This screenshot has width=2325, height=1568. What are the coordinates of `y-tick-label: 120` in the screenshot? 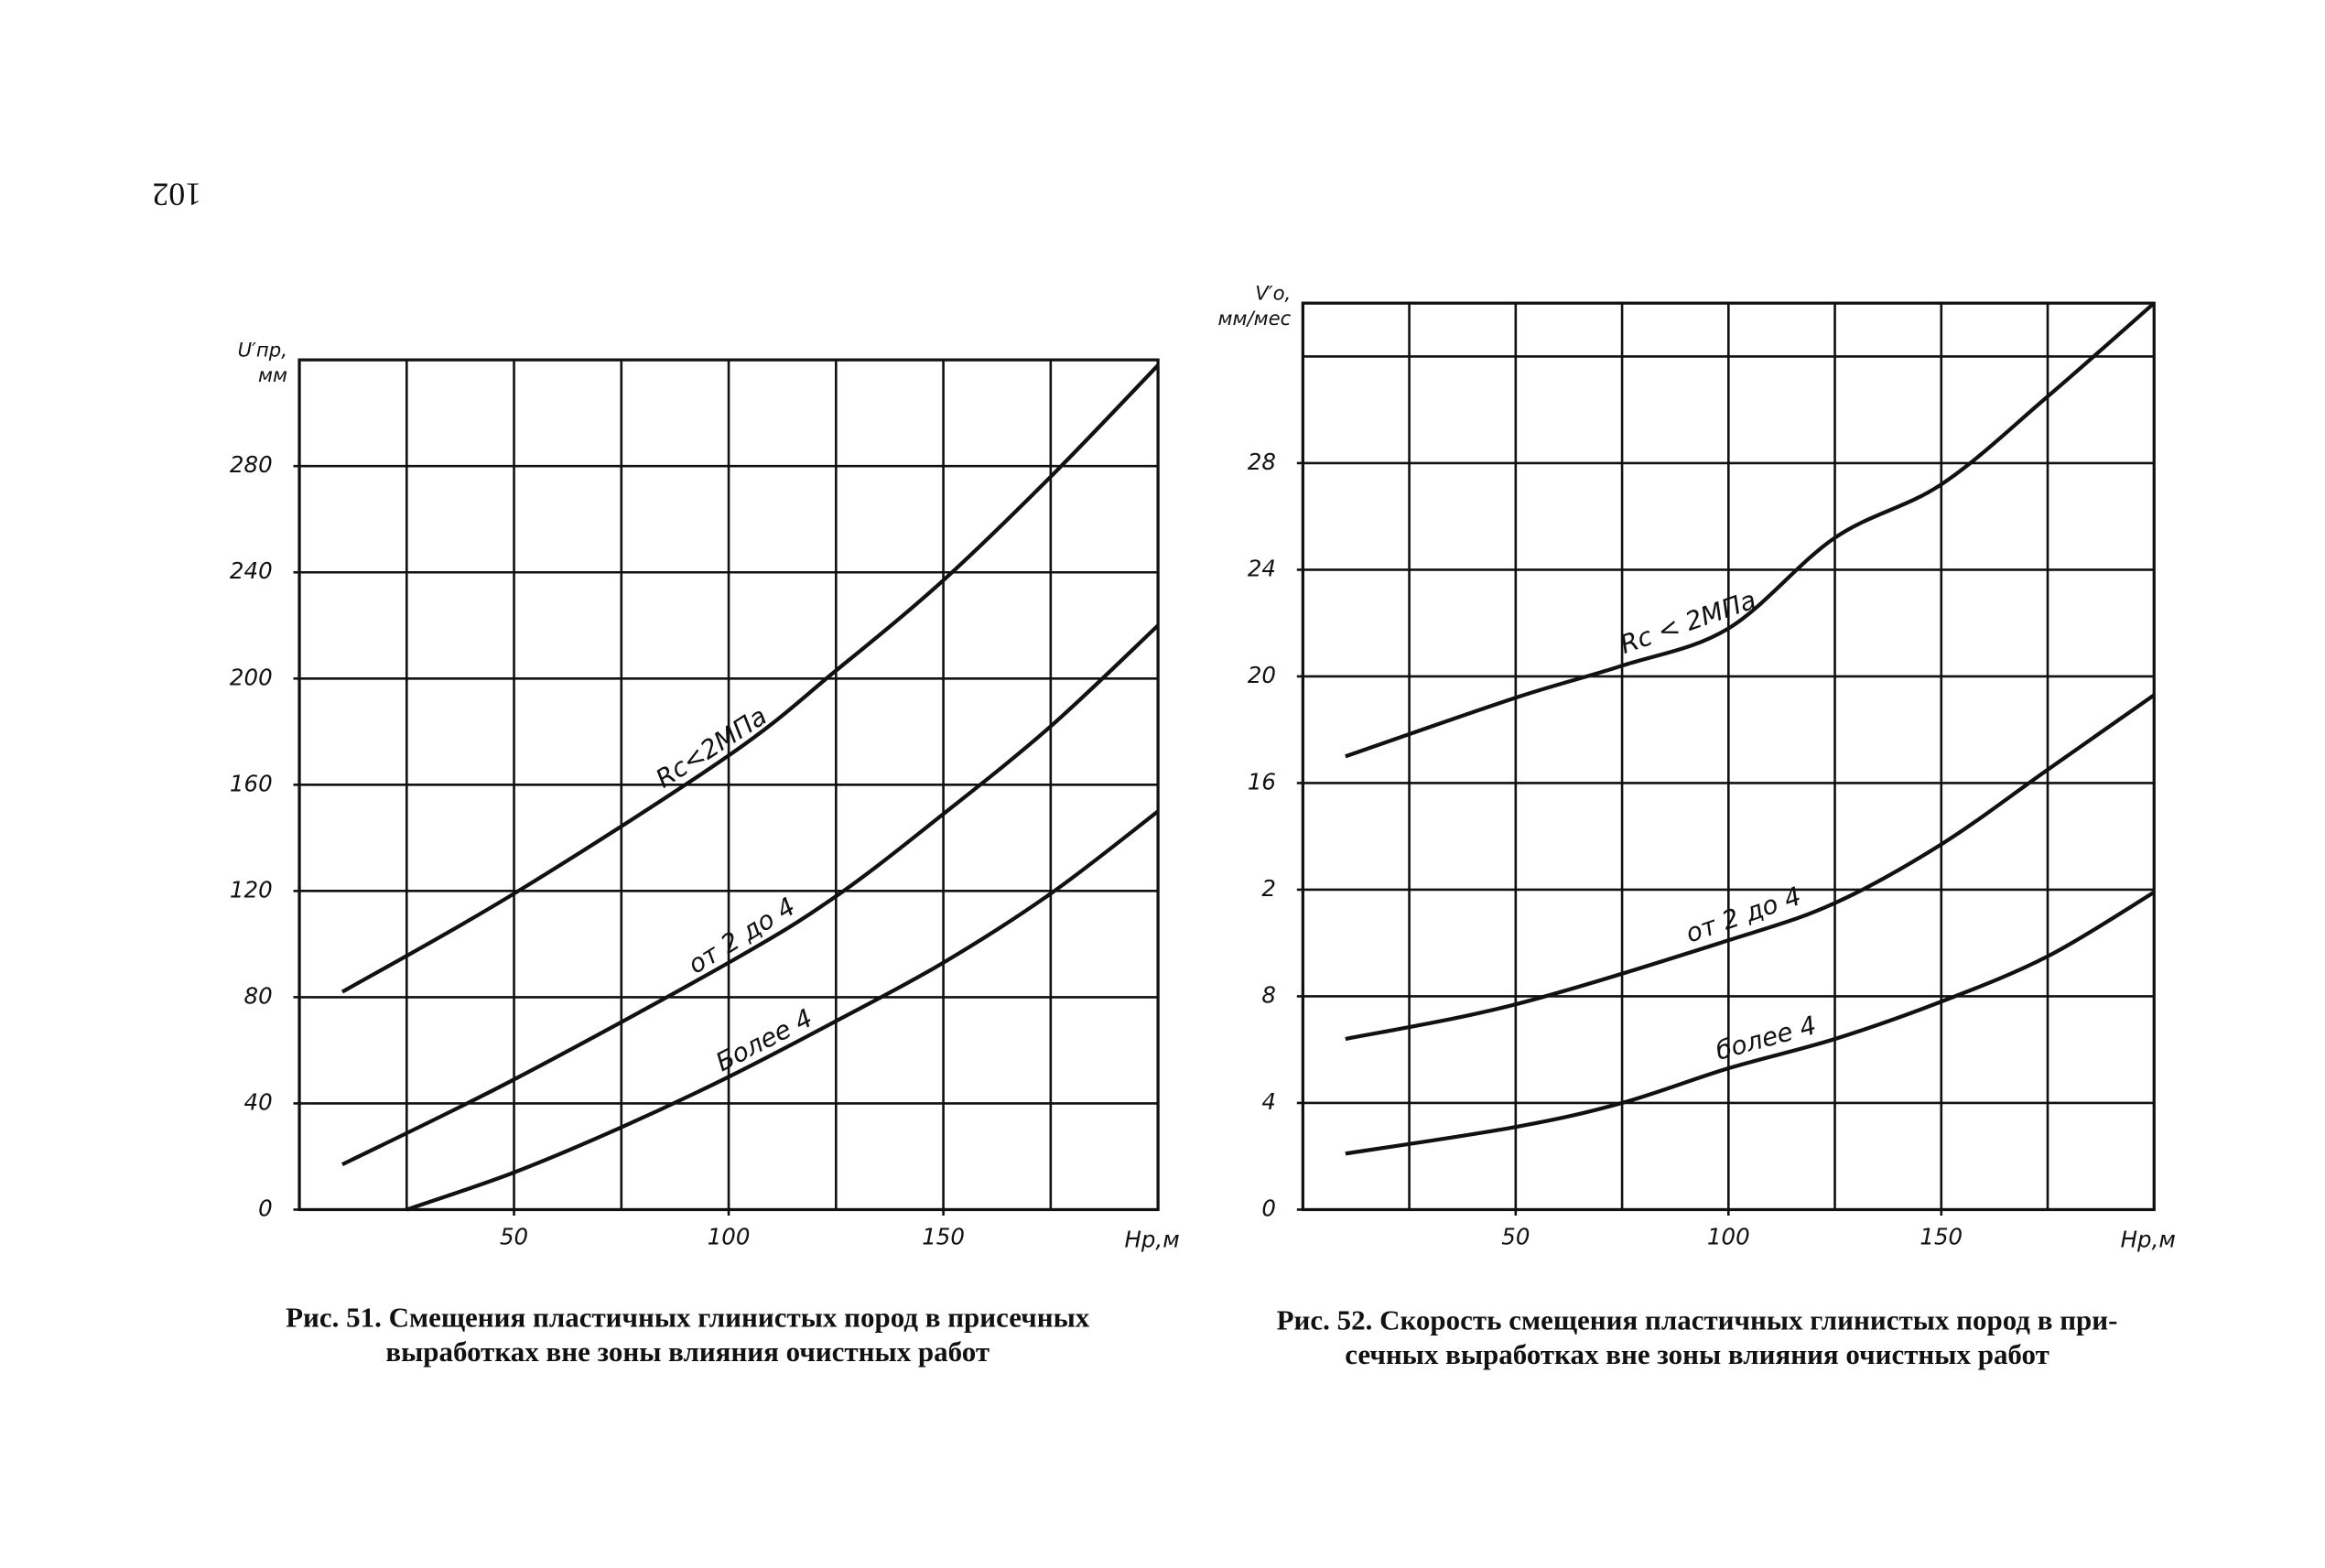 It's located at (251, 889).